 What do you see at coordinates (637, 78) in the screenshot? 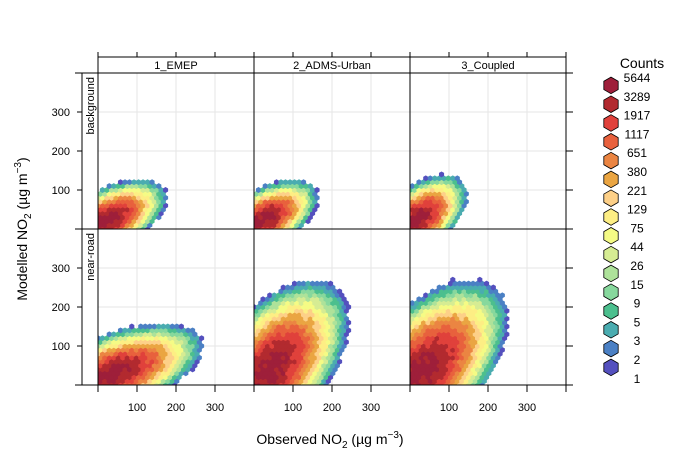
I see `legend-break-label: 5644` at bounding box center [637, 78].